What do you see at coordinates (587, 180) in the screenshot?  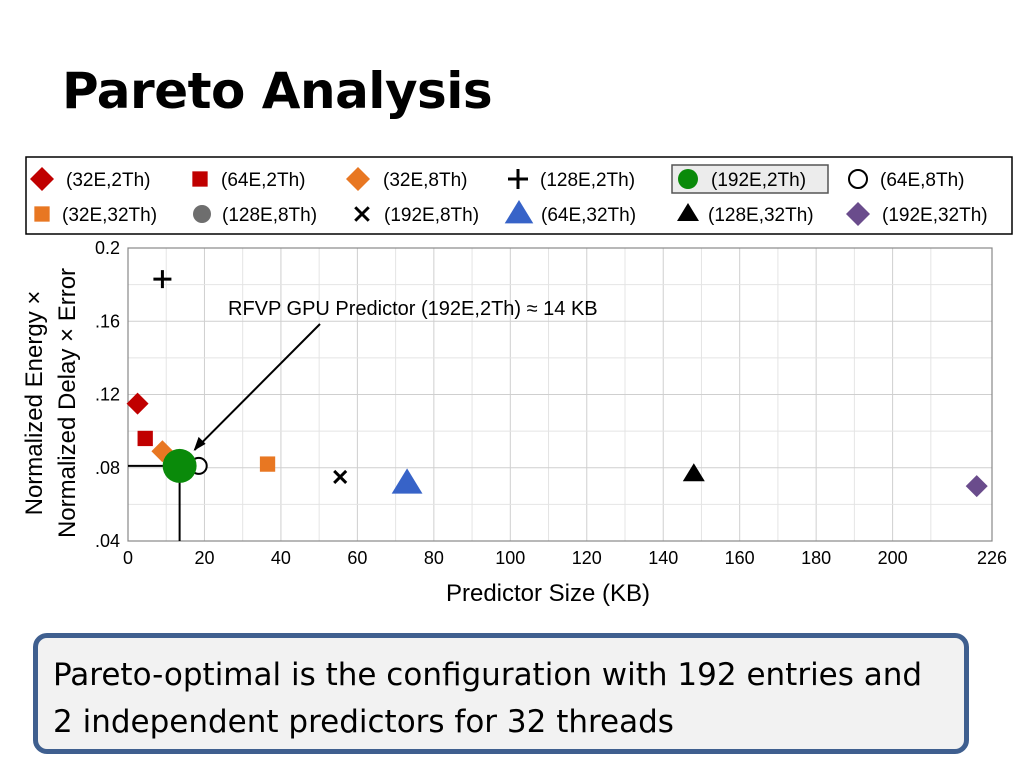 I see `legend-label-128e-2th: (128E,2Th)` at bounding box center [587, 180].